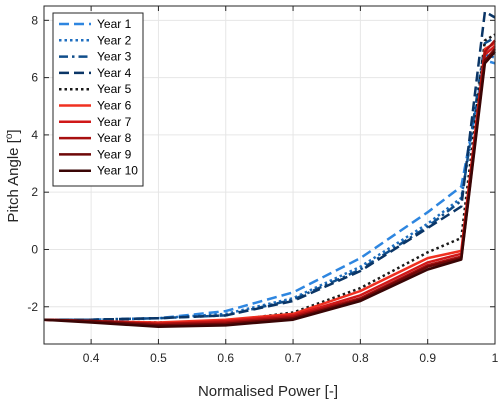 The image size is (500, 405). I want to click on legend-box, so click(98, 99).